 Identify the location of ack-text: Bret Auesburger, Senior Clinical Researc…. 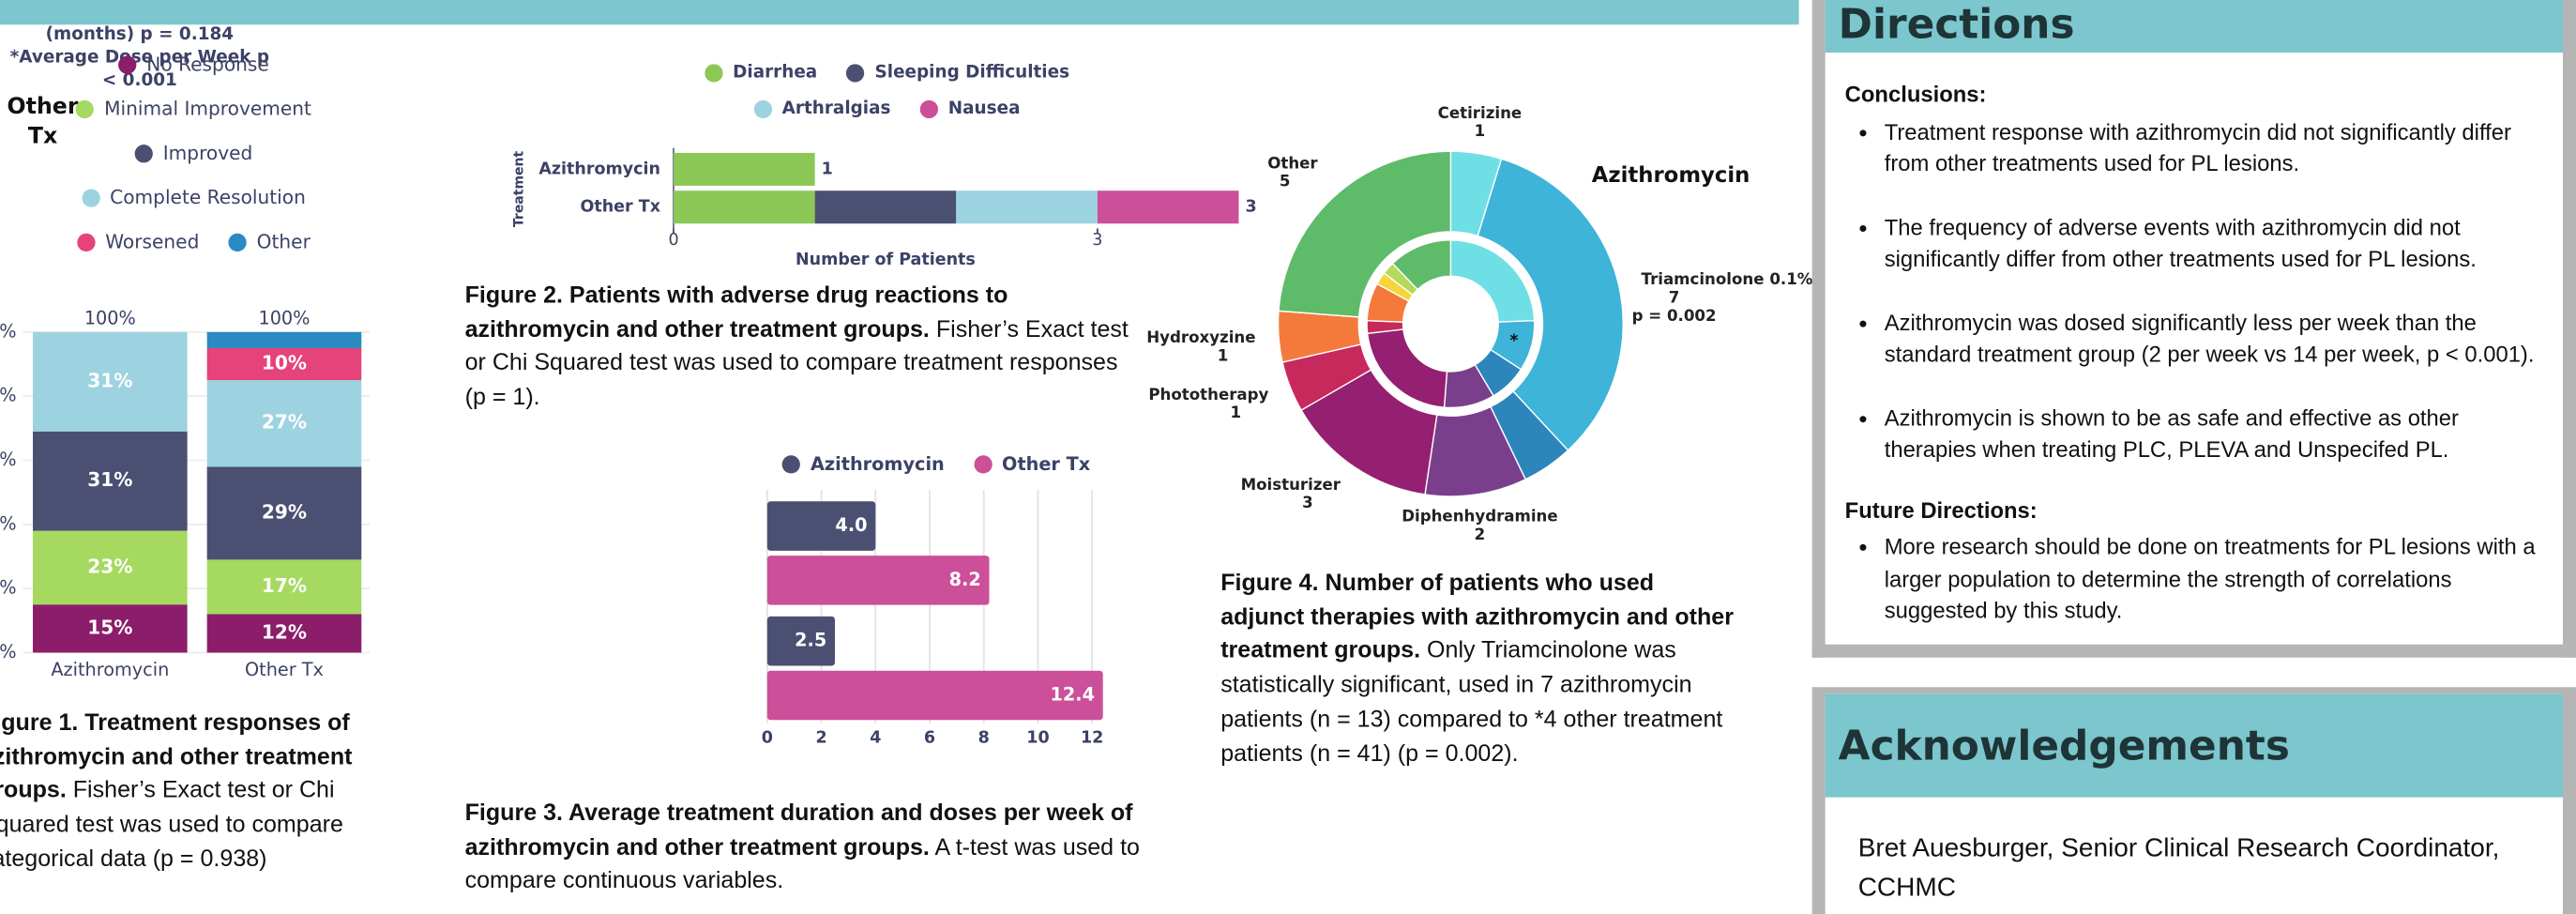
(2178, 868).